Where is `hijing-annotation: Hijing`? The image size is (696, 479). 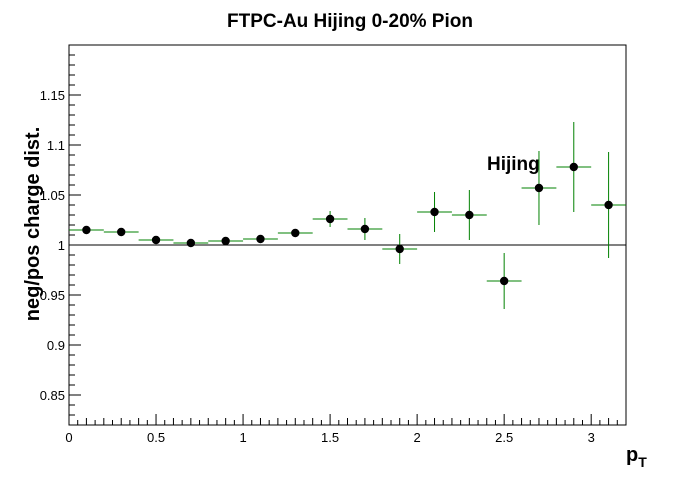
hijing-annotation: Hijing is located at coordinates (513, 164).